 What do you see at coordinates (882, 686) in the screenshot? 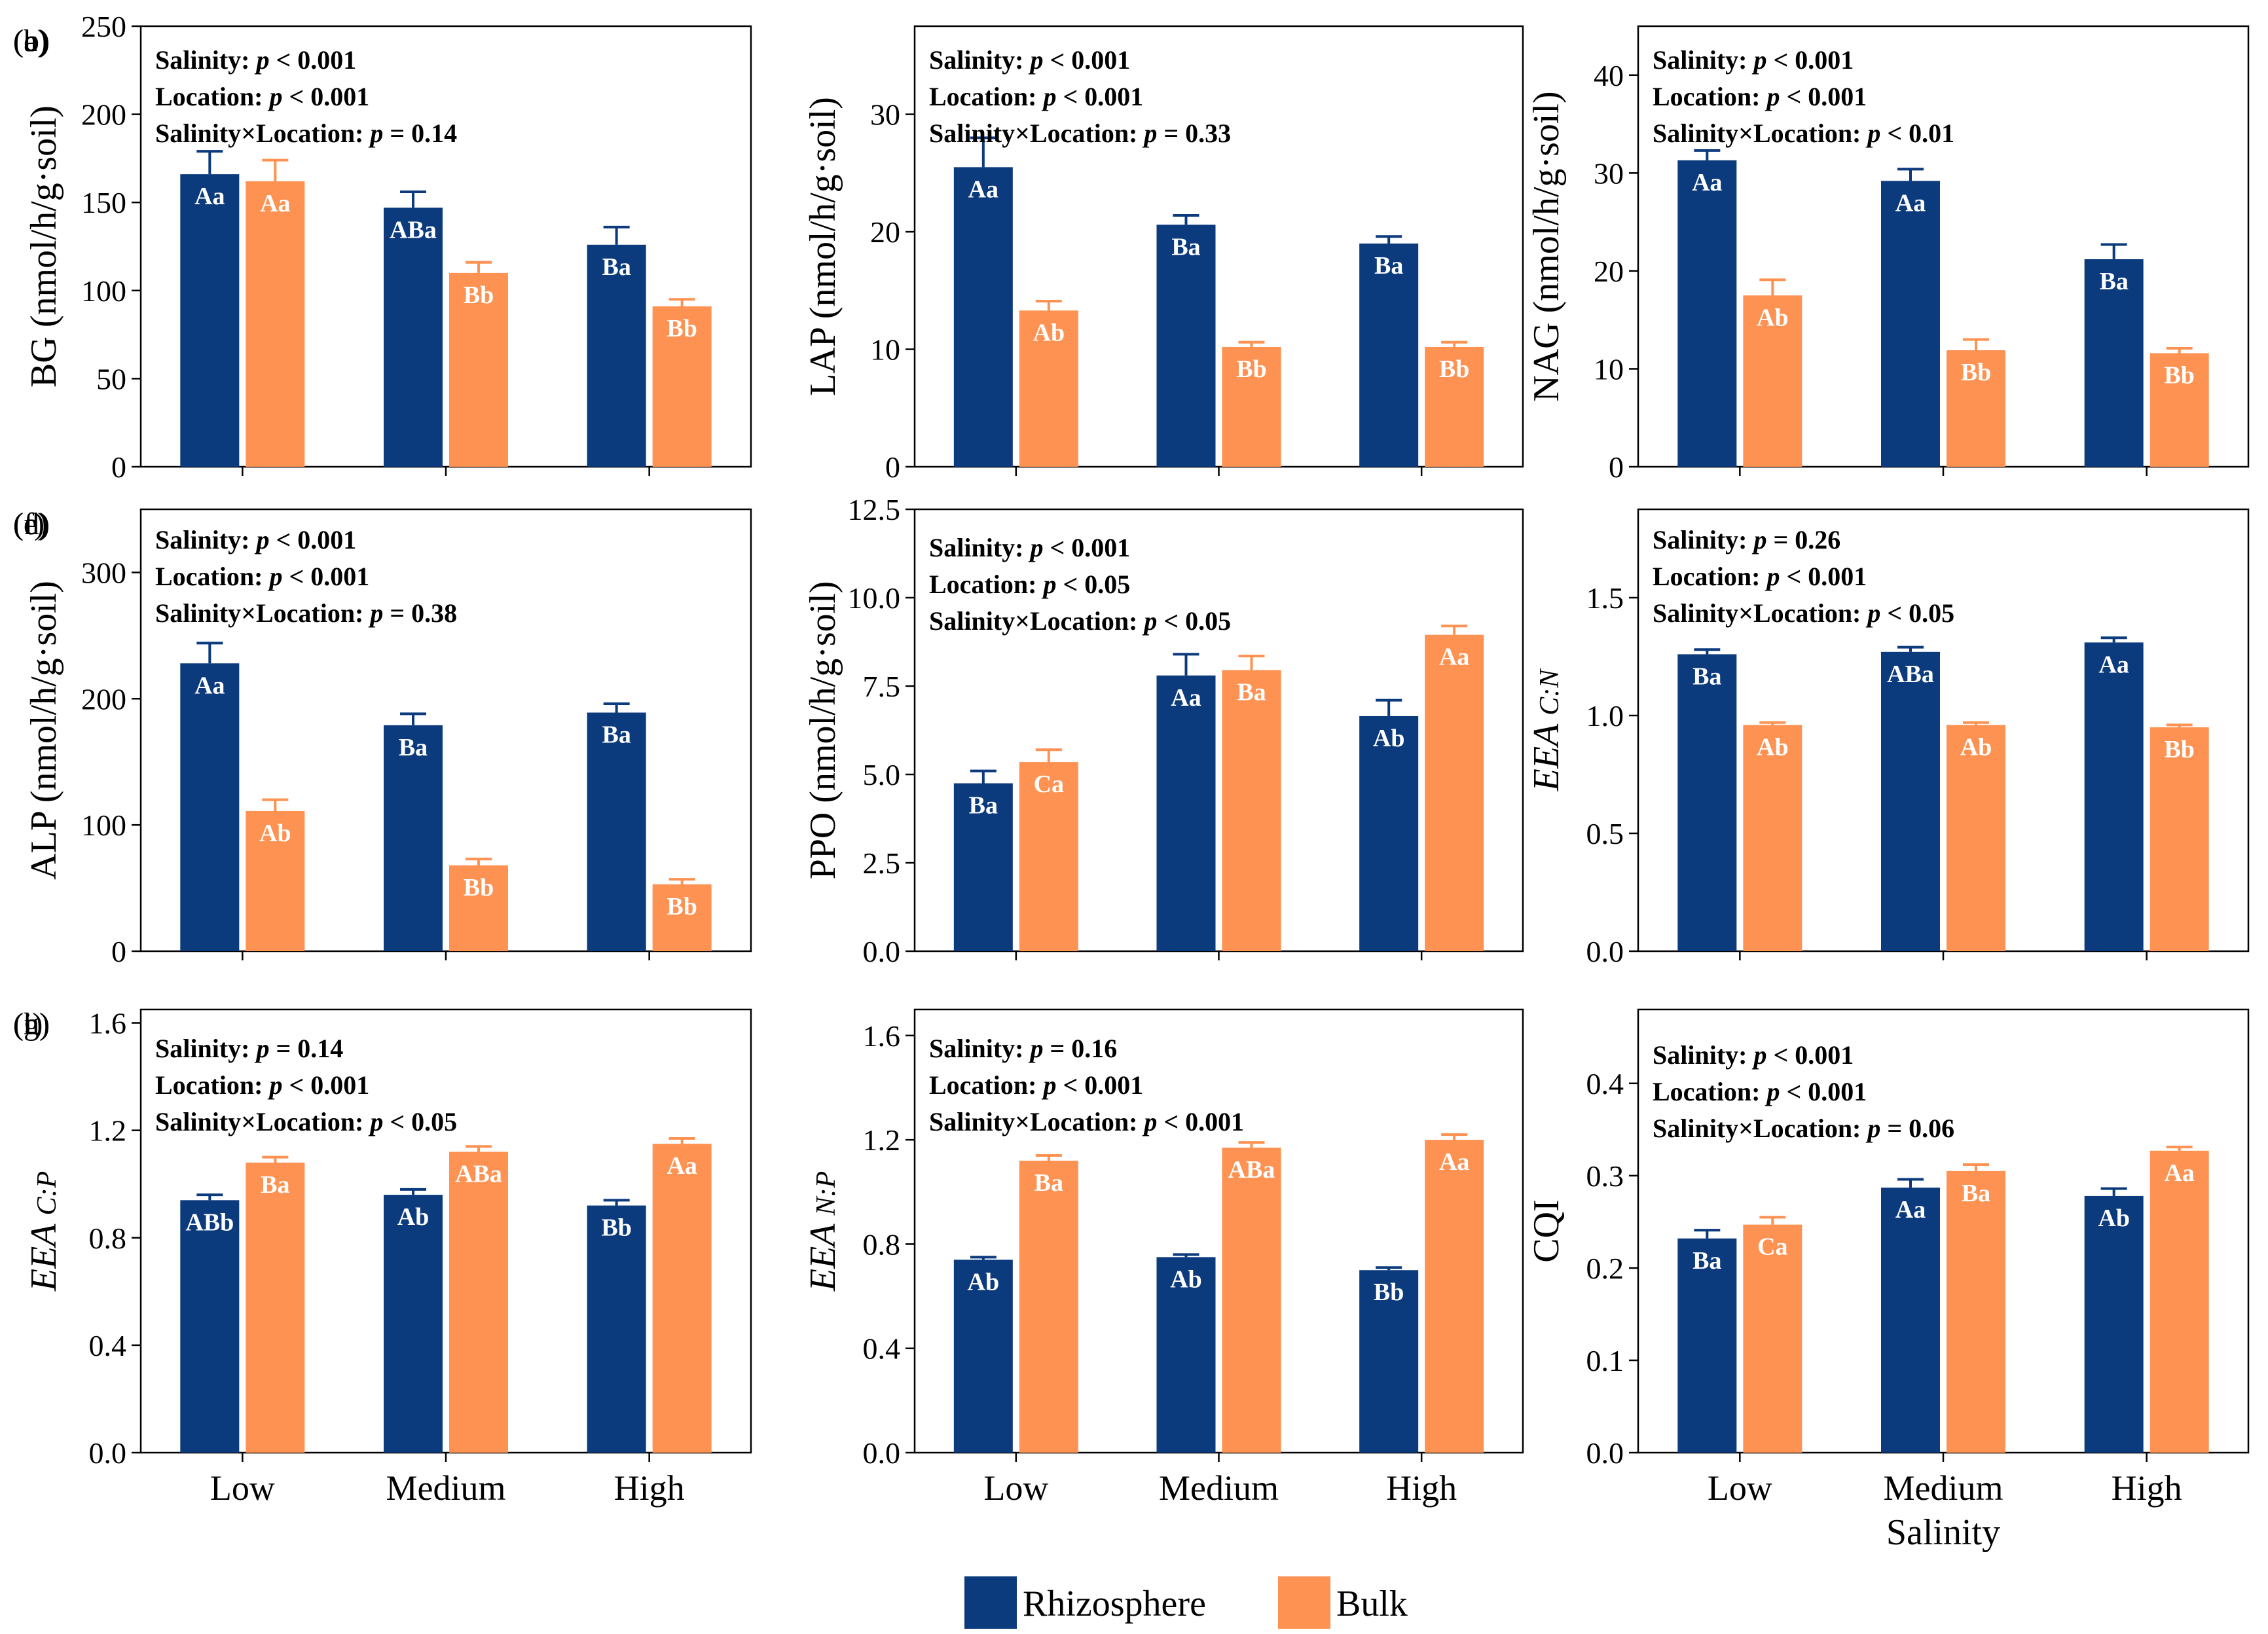
I see `y-tick-label: 7.5` at bounding box center [882, 686].